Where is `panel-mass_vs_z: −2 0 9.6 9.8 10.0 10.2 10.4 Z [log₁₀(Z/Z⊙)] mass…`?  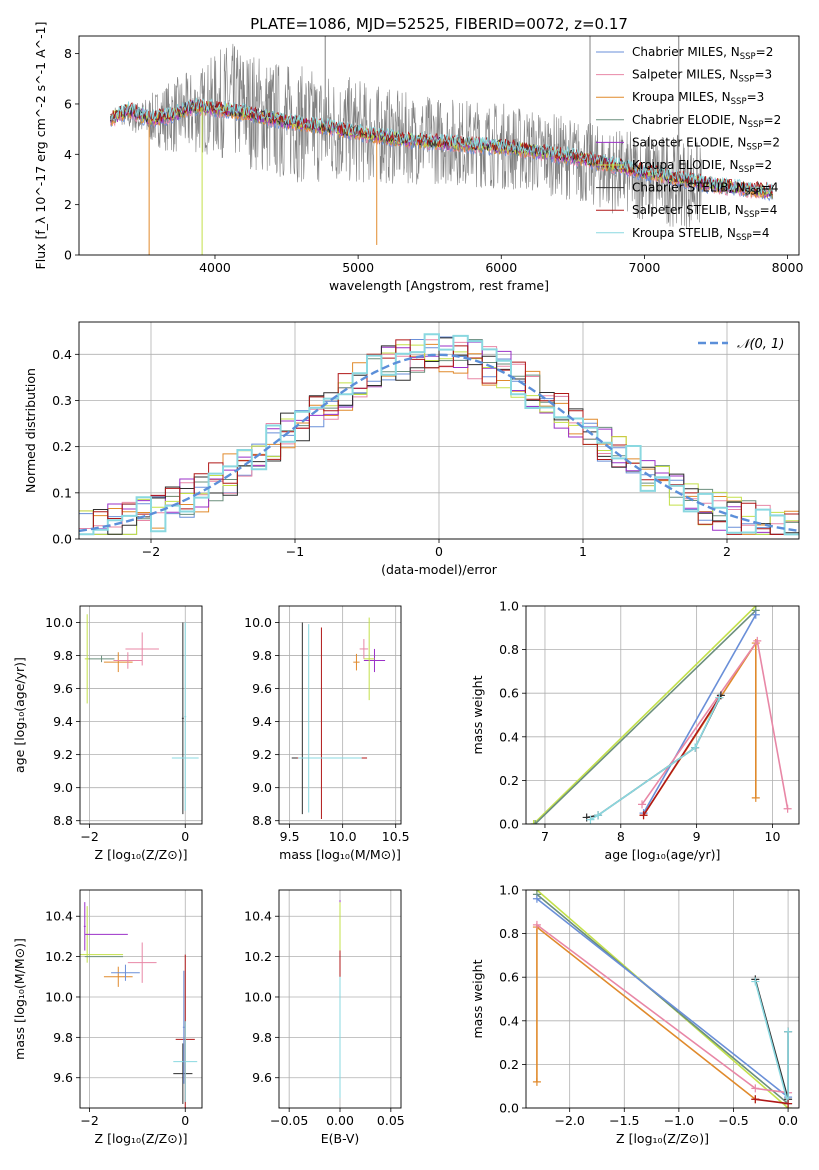
panel-mass_vs_z: −2 0 9.6 9.8 10.0 10.2 10.4 Z [log₁₀(Z/Z⊙)] mass… is located at coordinates (107, 1017).